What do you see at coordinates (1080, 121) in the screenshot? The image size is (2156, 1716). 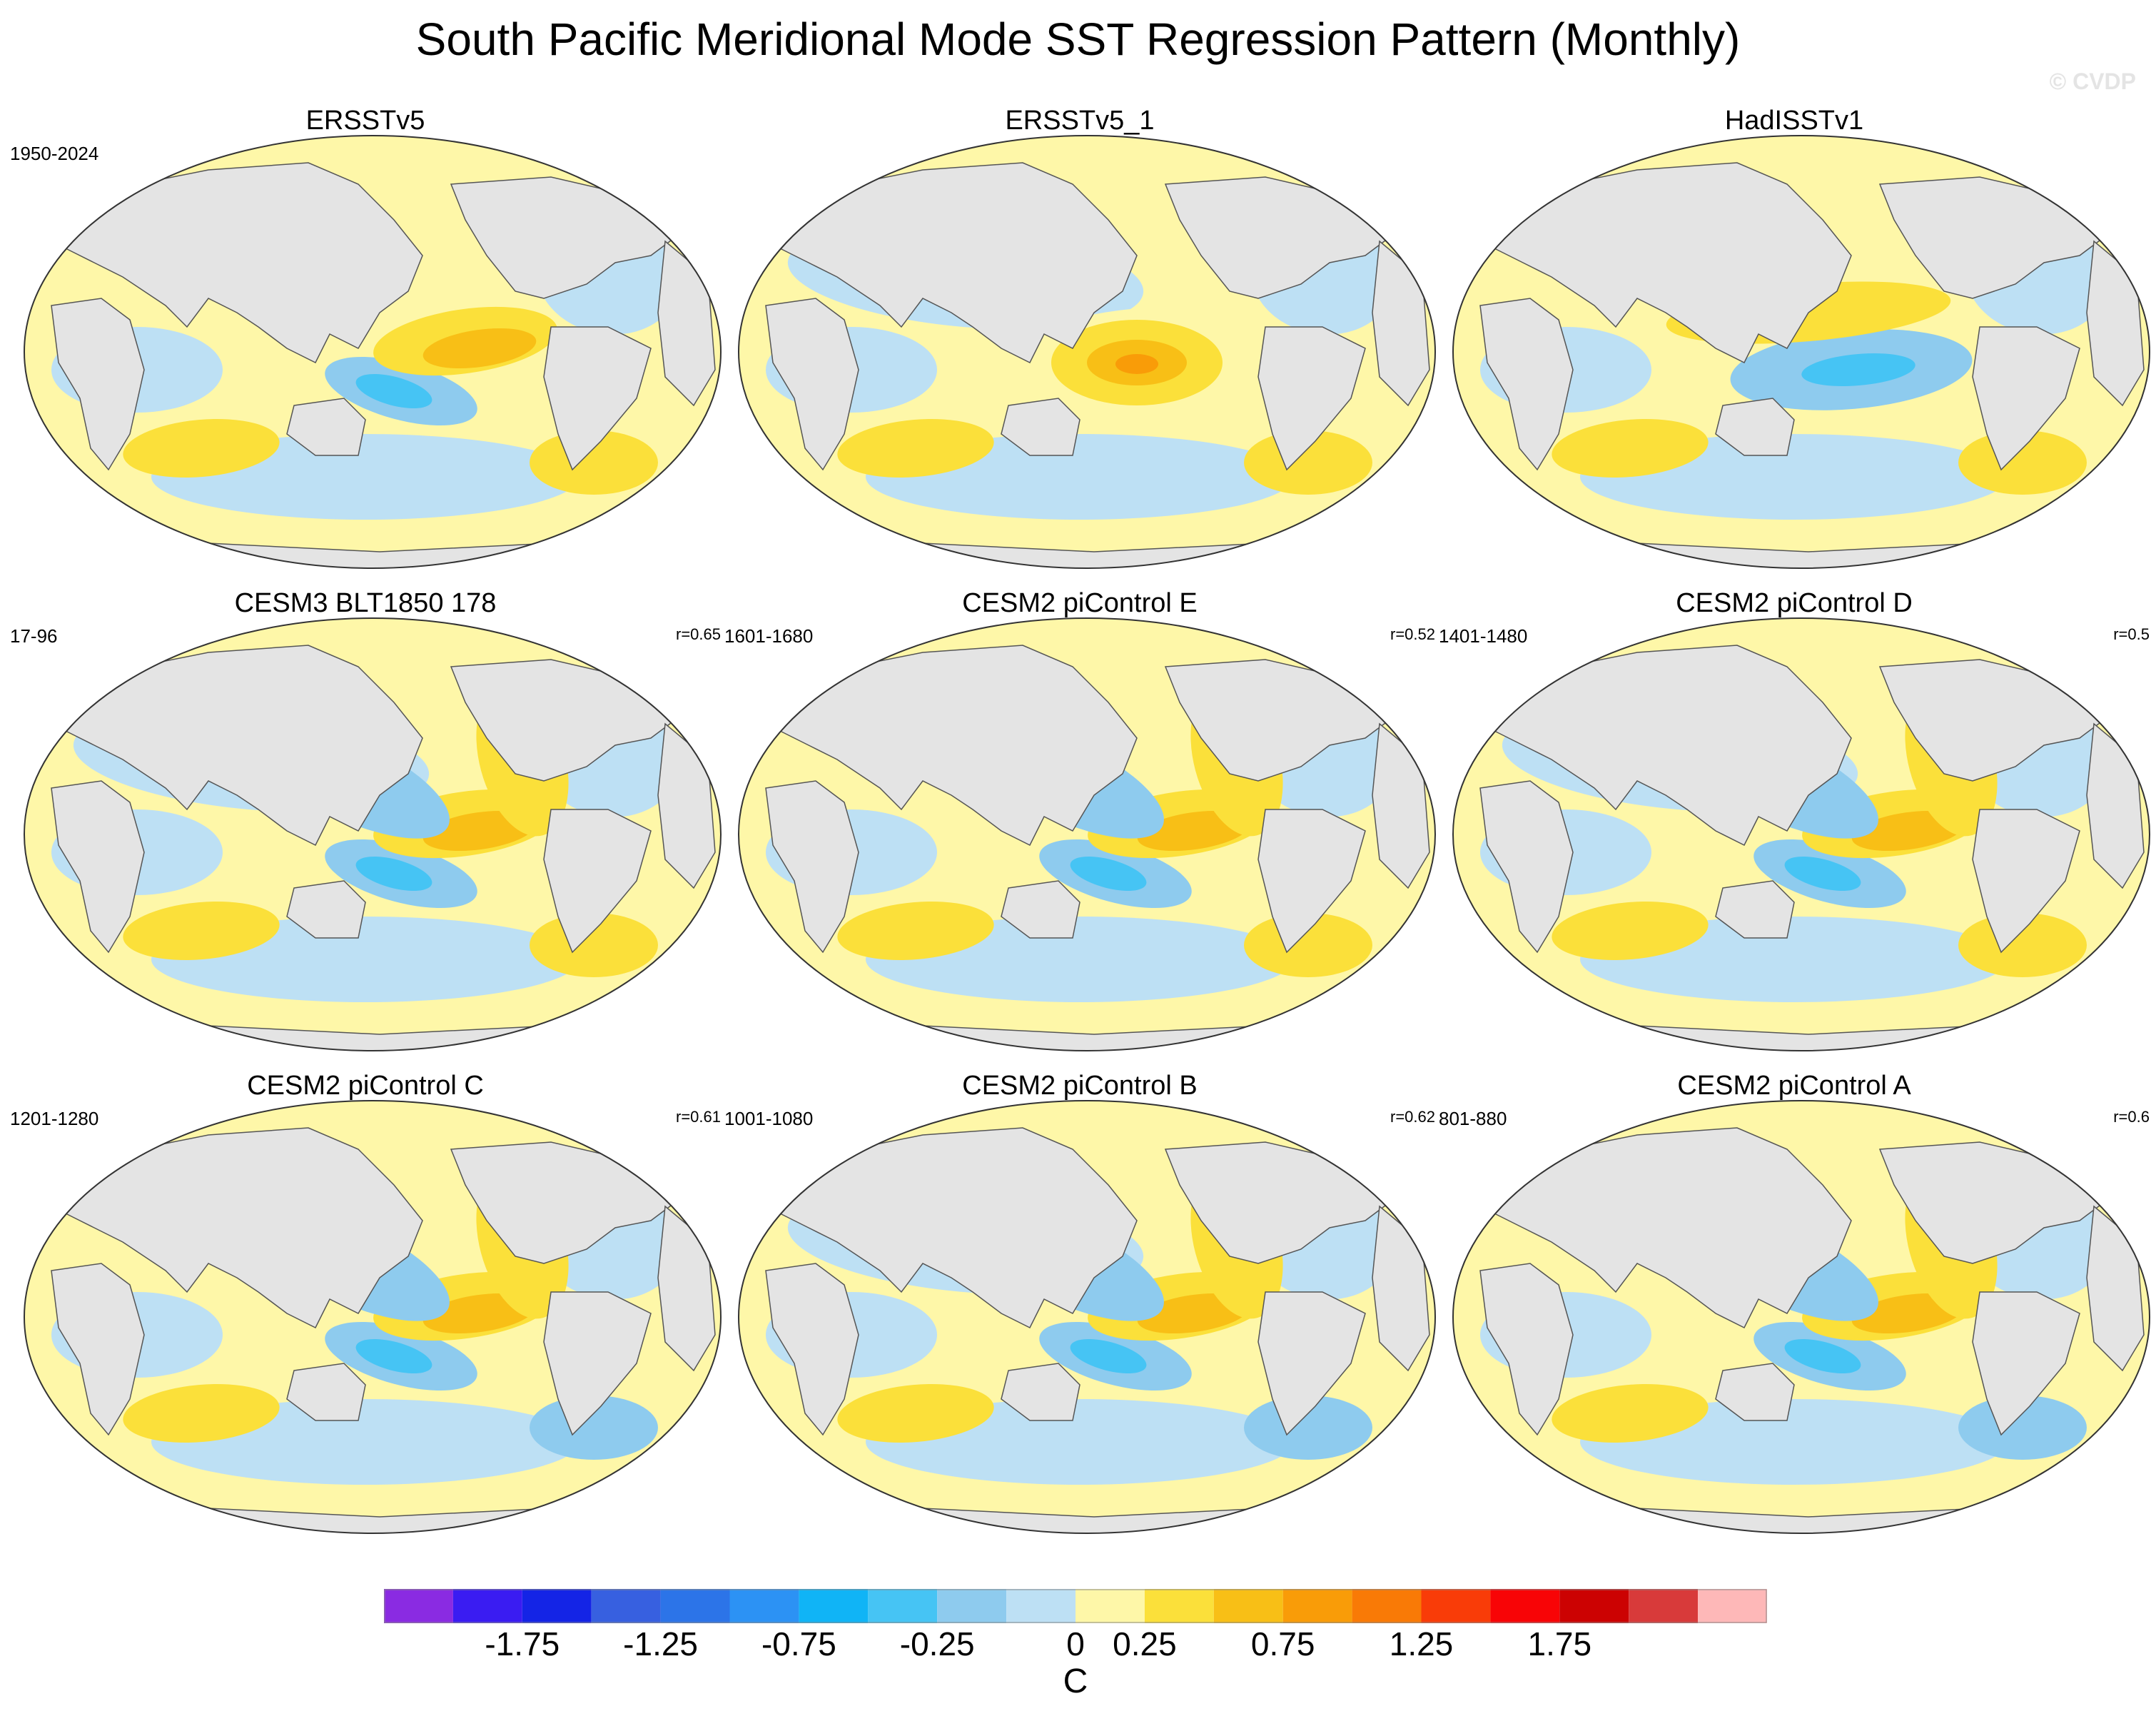 I see `panel-title: ERSSTv5_1` at bounding box center [1080, 121].